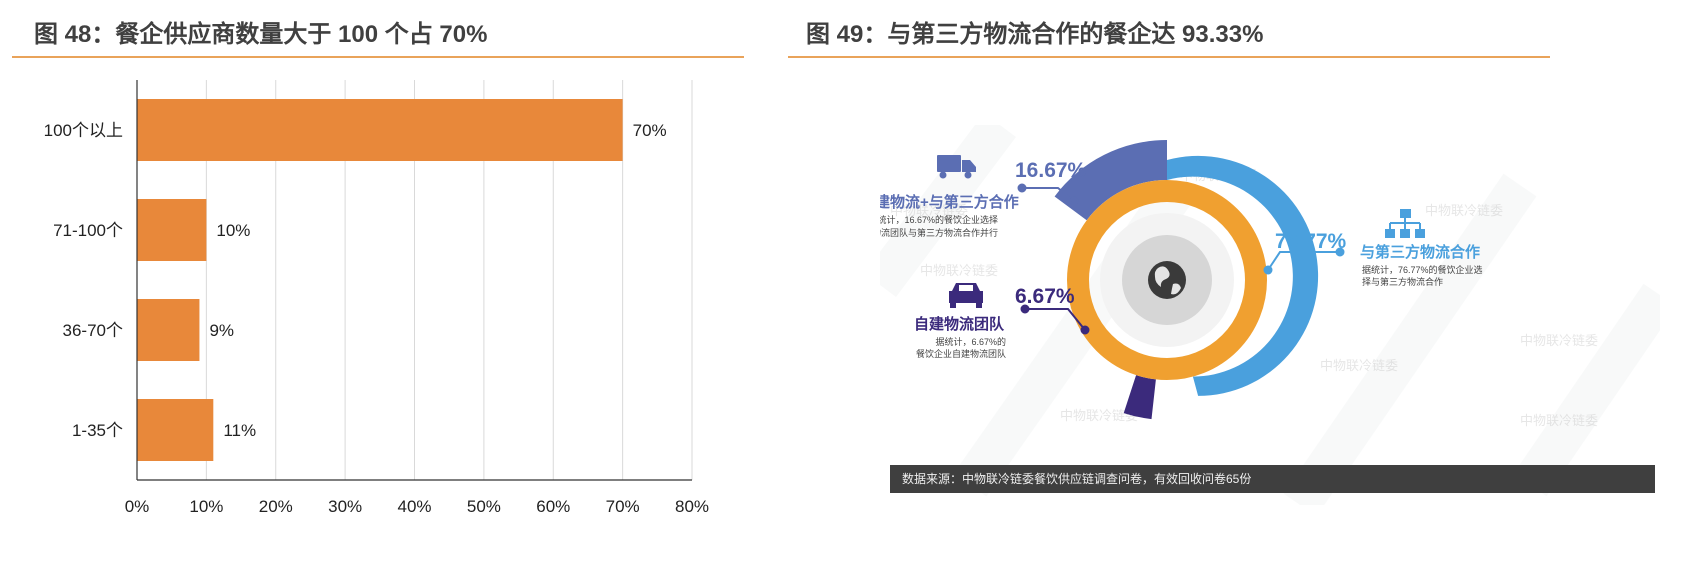 This screenshot has width=1706, height=578. Describe the element at coordinates (692, 506) in the screenshot. I see `x-tick-label: 80%` at that location.